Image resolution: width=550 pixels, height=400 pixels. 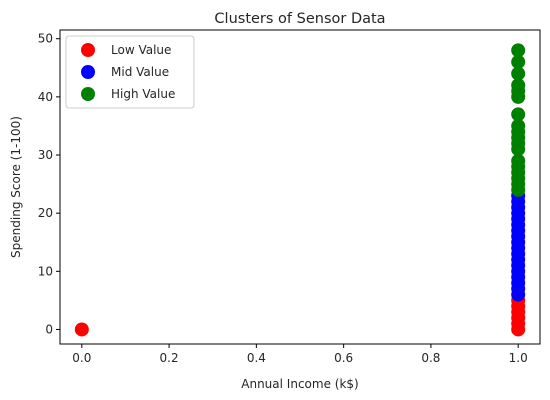 I want to click on x-tick-label: 0.4, so click(x=256, y=358).